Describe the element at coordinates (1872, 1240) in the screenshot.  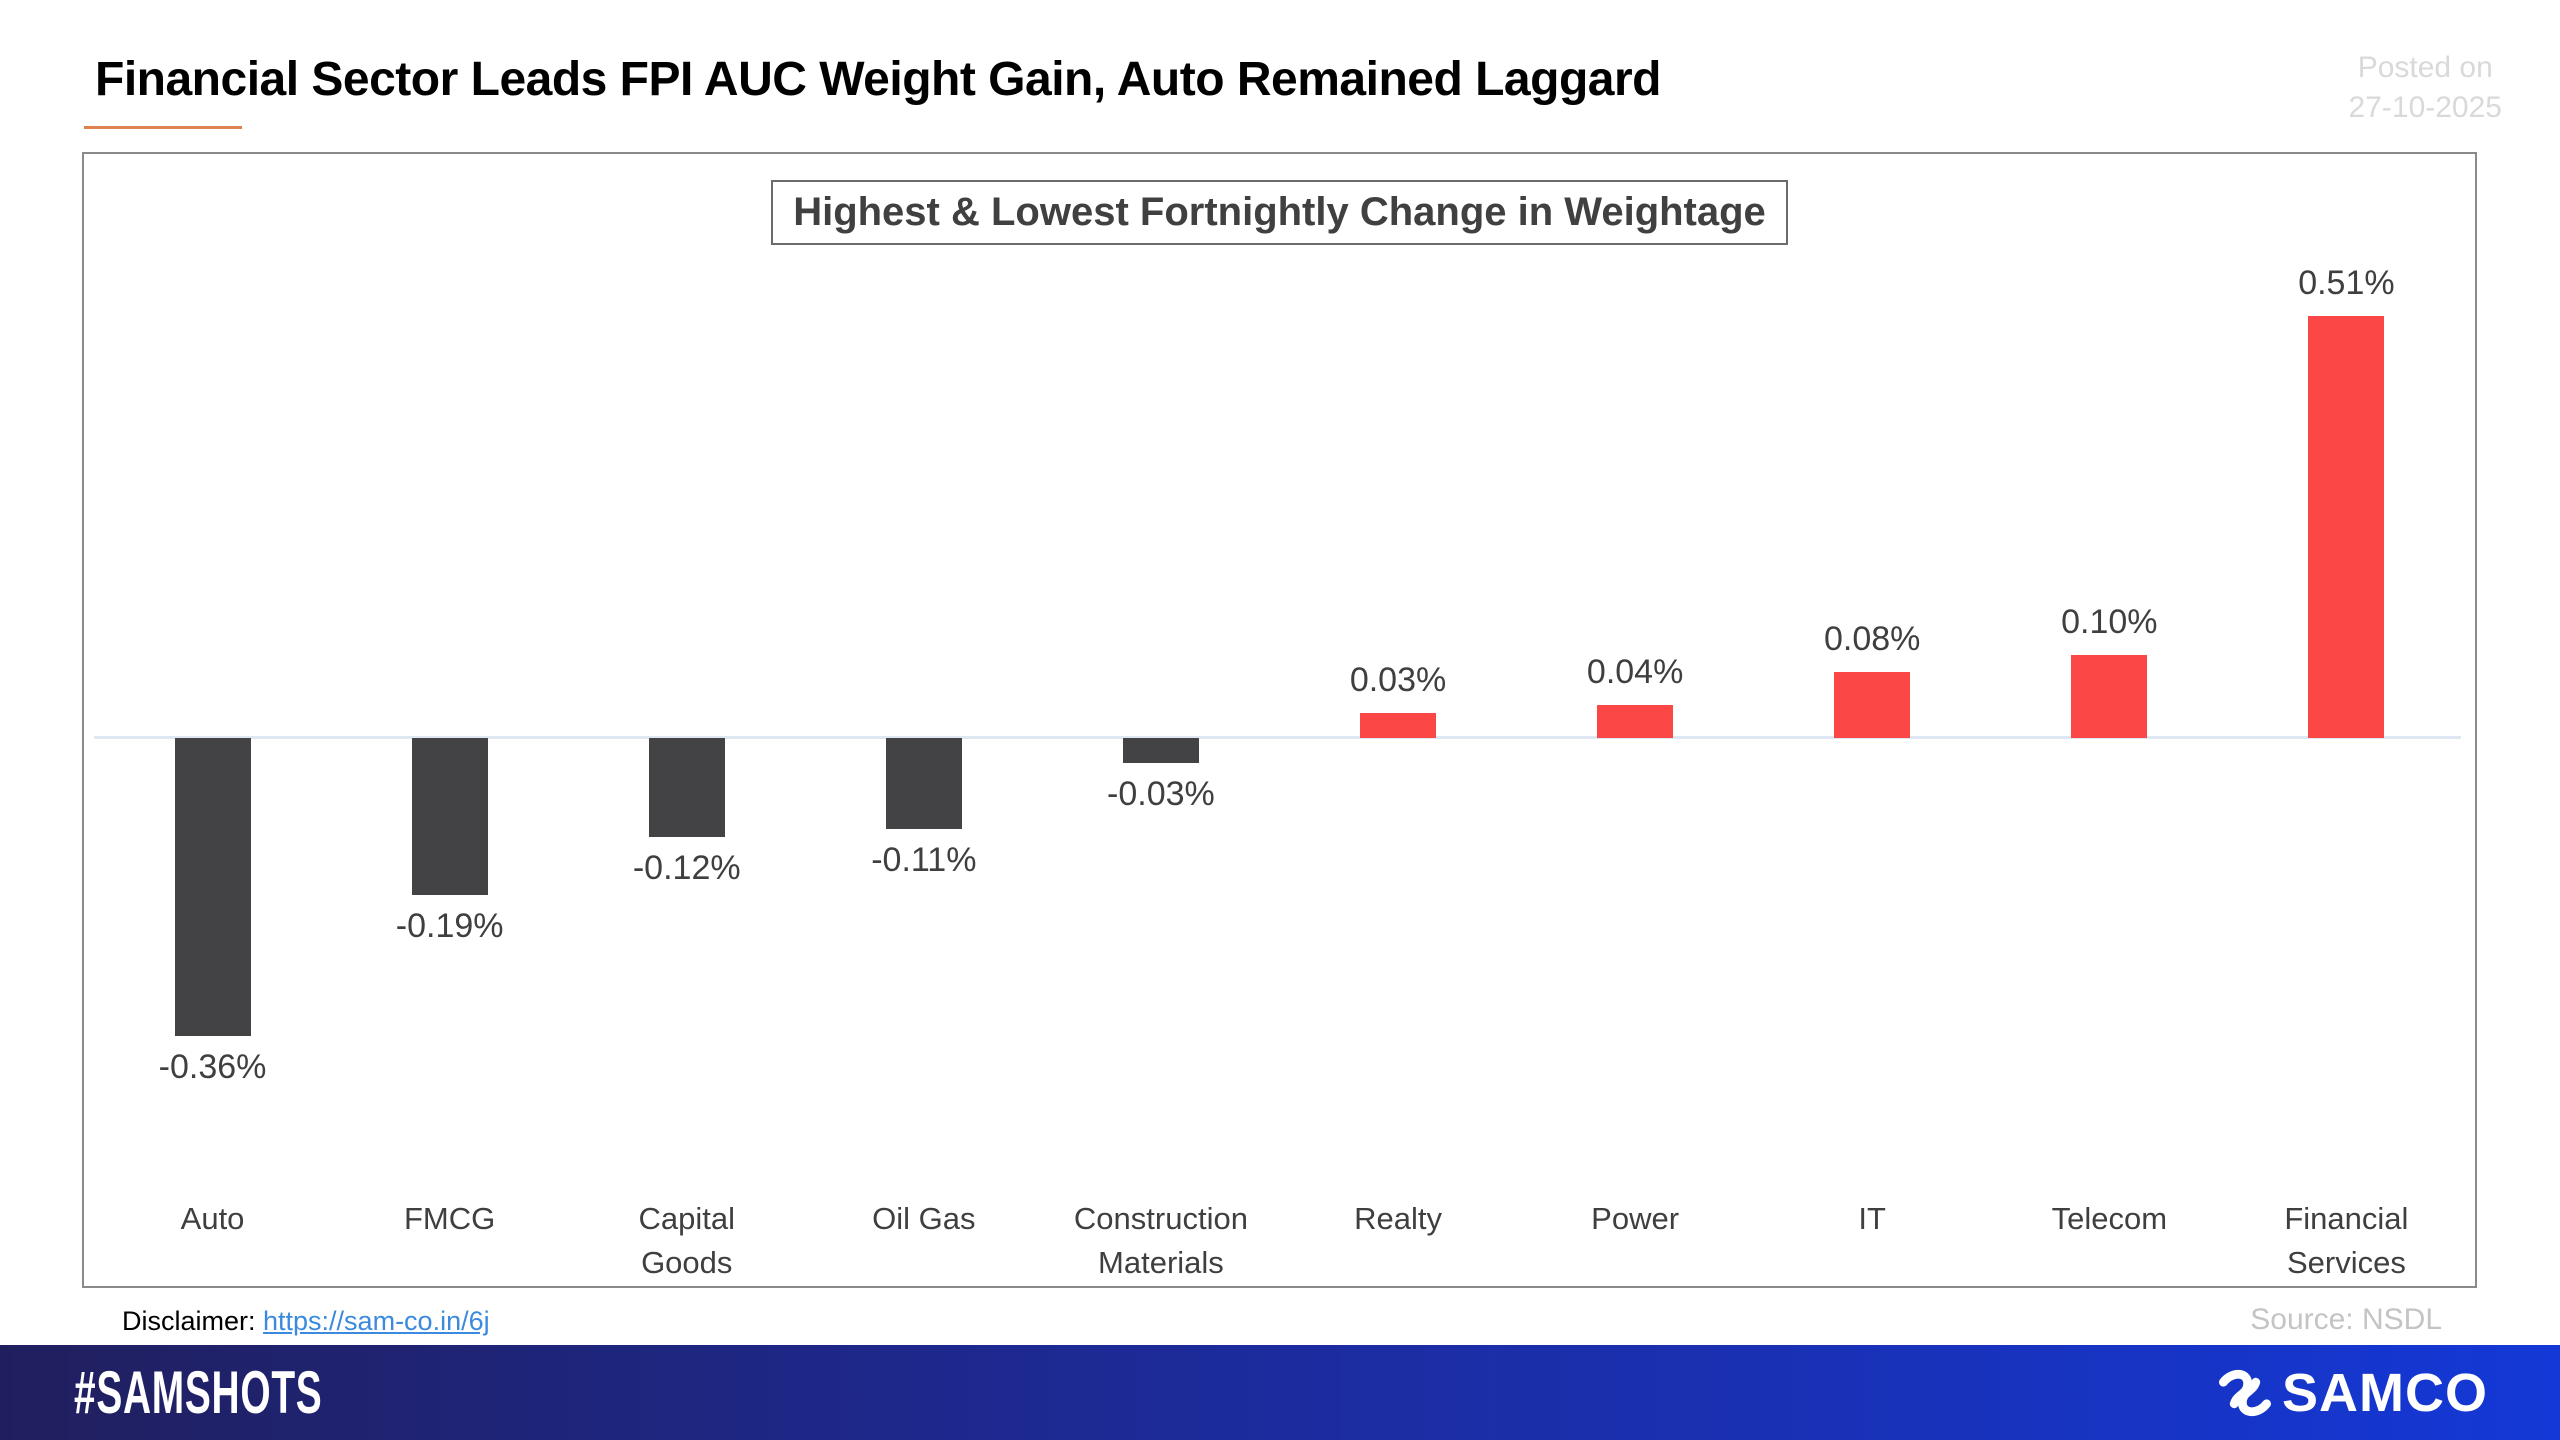
I see `category-label: IT` at that location.